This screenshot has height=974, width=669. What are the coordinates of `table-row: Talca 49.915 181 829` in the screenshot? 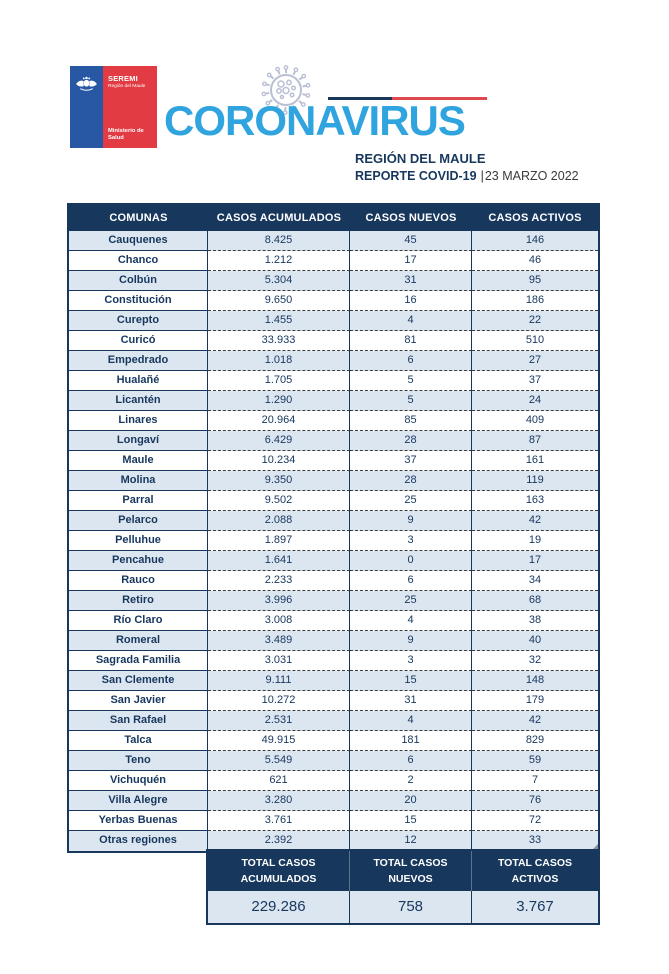 It's located at (333, 741).